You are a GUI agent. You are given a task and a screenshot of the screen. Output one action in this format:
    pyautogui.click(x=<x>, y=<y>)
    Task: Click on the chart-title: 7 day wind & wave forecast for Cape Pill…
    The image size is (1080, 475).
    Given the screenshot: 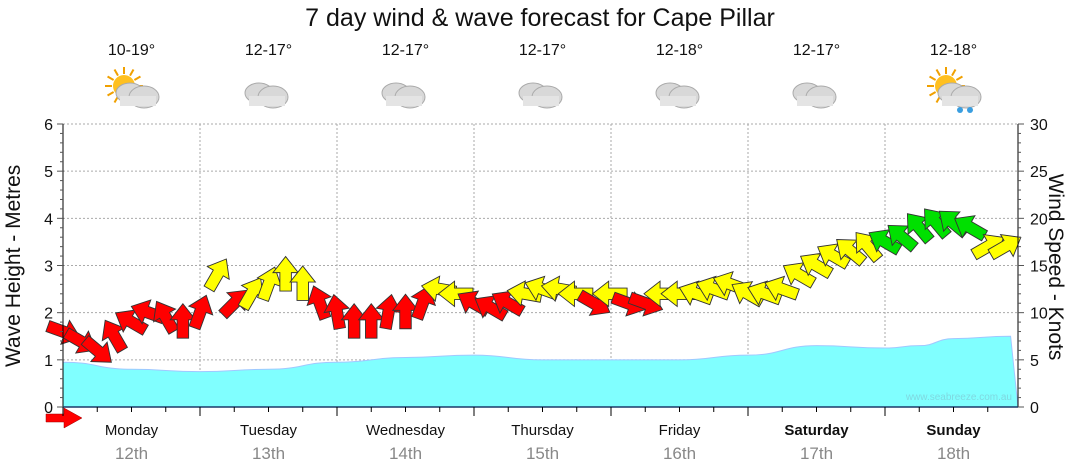 What is the action you would take?
    pyautogui.click(x=540, y=18)
    